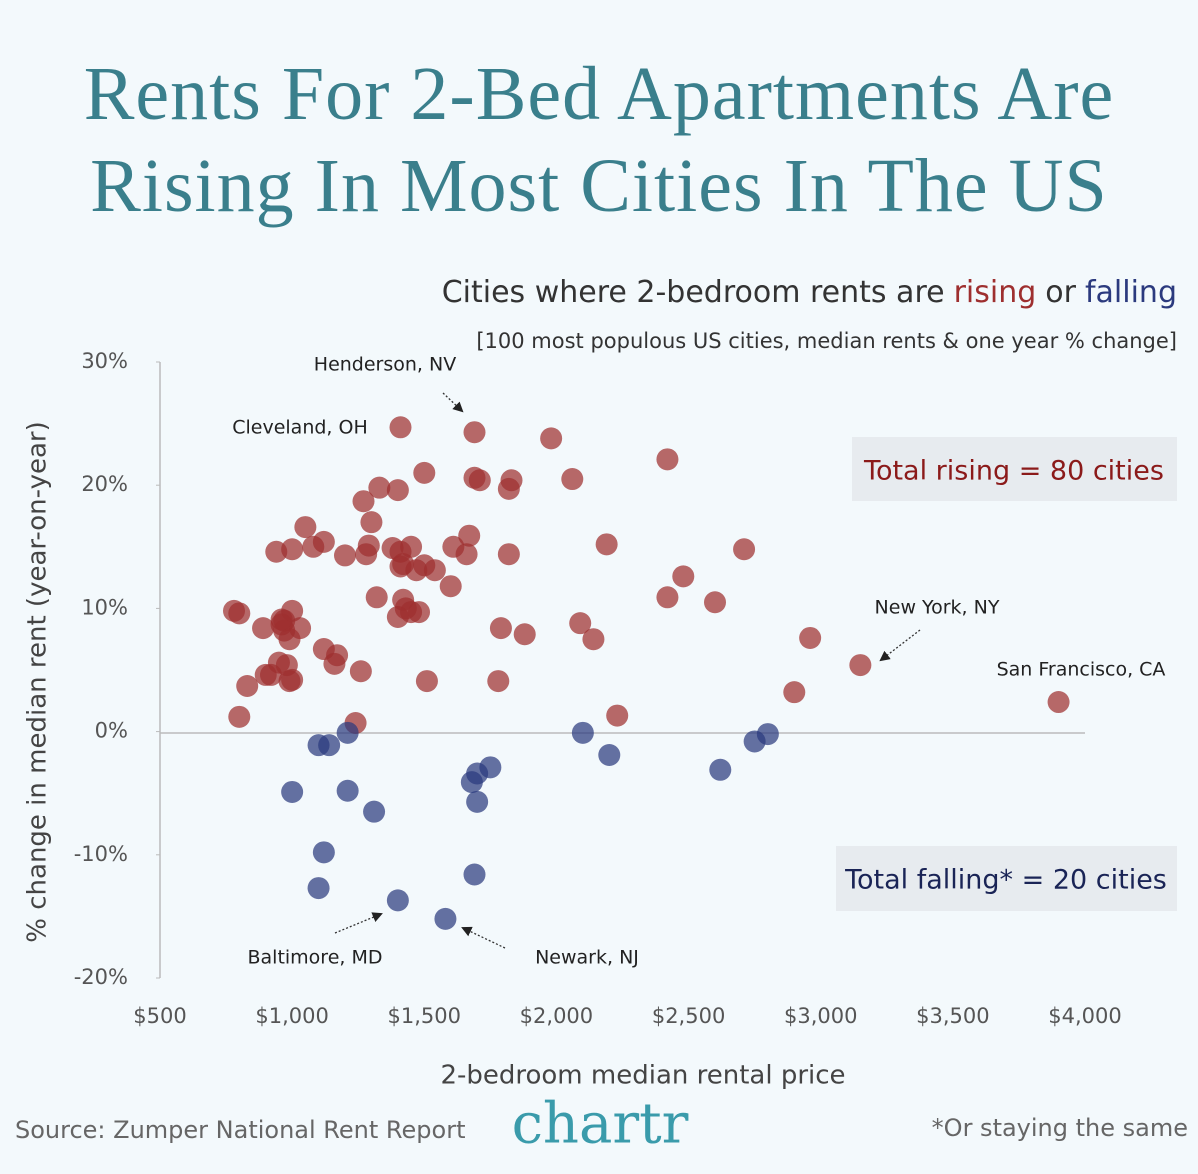 This screenshot has height=1174, width=1198. Describe the element at coordinates (937, 608) in the screenshot. I see `annotation: New York, NY` at that location.